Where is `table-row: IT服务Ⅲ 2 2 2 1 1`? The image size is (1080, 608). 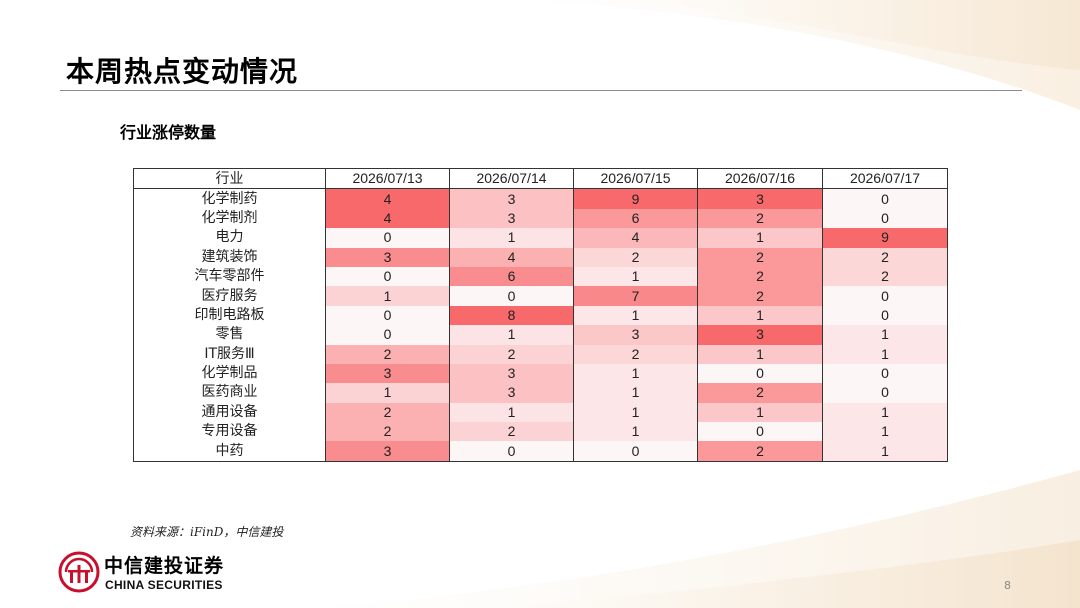 table-row: IT服务Ⅲ 2 2 2 1 1 is located at coordinates (540, 354).